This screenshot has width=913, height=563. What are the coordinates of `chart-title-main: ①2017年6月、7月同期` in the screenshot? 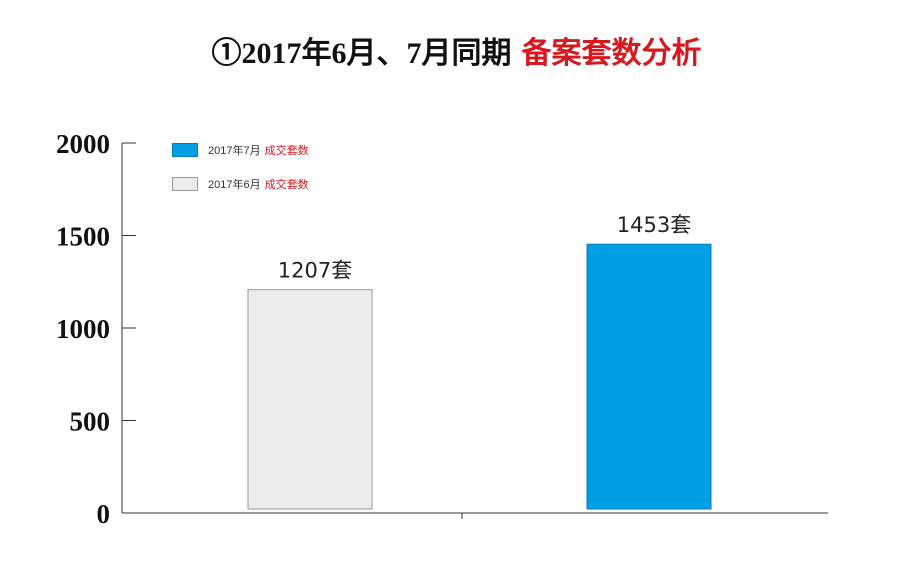 It's located at (361, 53).